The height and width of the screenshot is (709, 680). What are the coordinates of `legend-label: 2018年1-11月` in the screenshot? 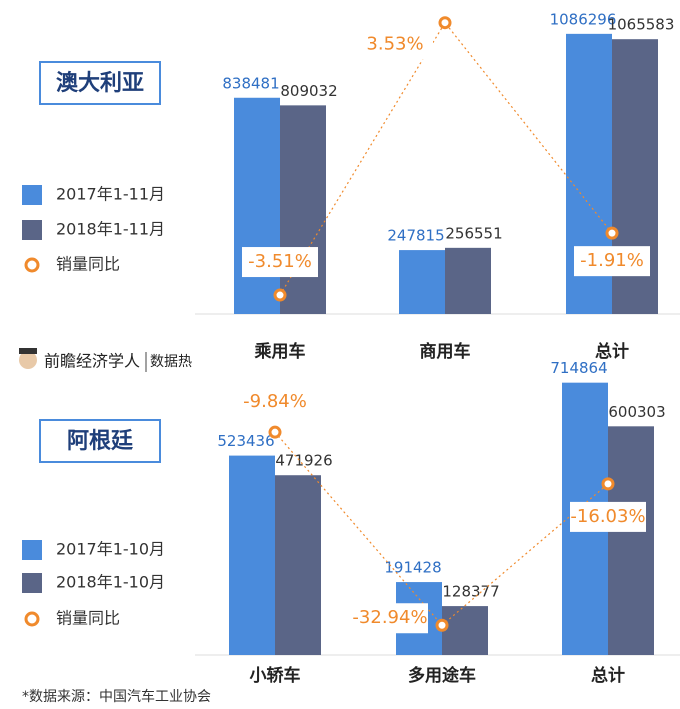 It's located at (110, 229).